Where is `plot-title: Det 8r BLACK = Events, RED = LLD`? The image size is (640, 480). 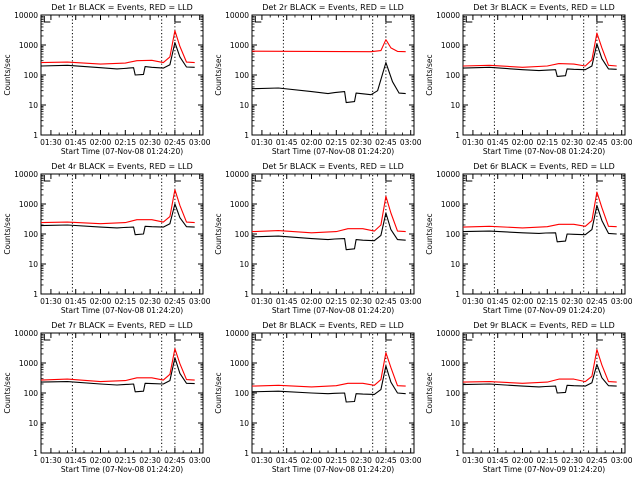
plot-title: Det 8r BLACK = Events, RED = LLD is located at coordinates (333, 325).